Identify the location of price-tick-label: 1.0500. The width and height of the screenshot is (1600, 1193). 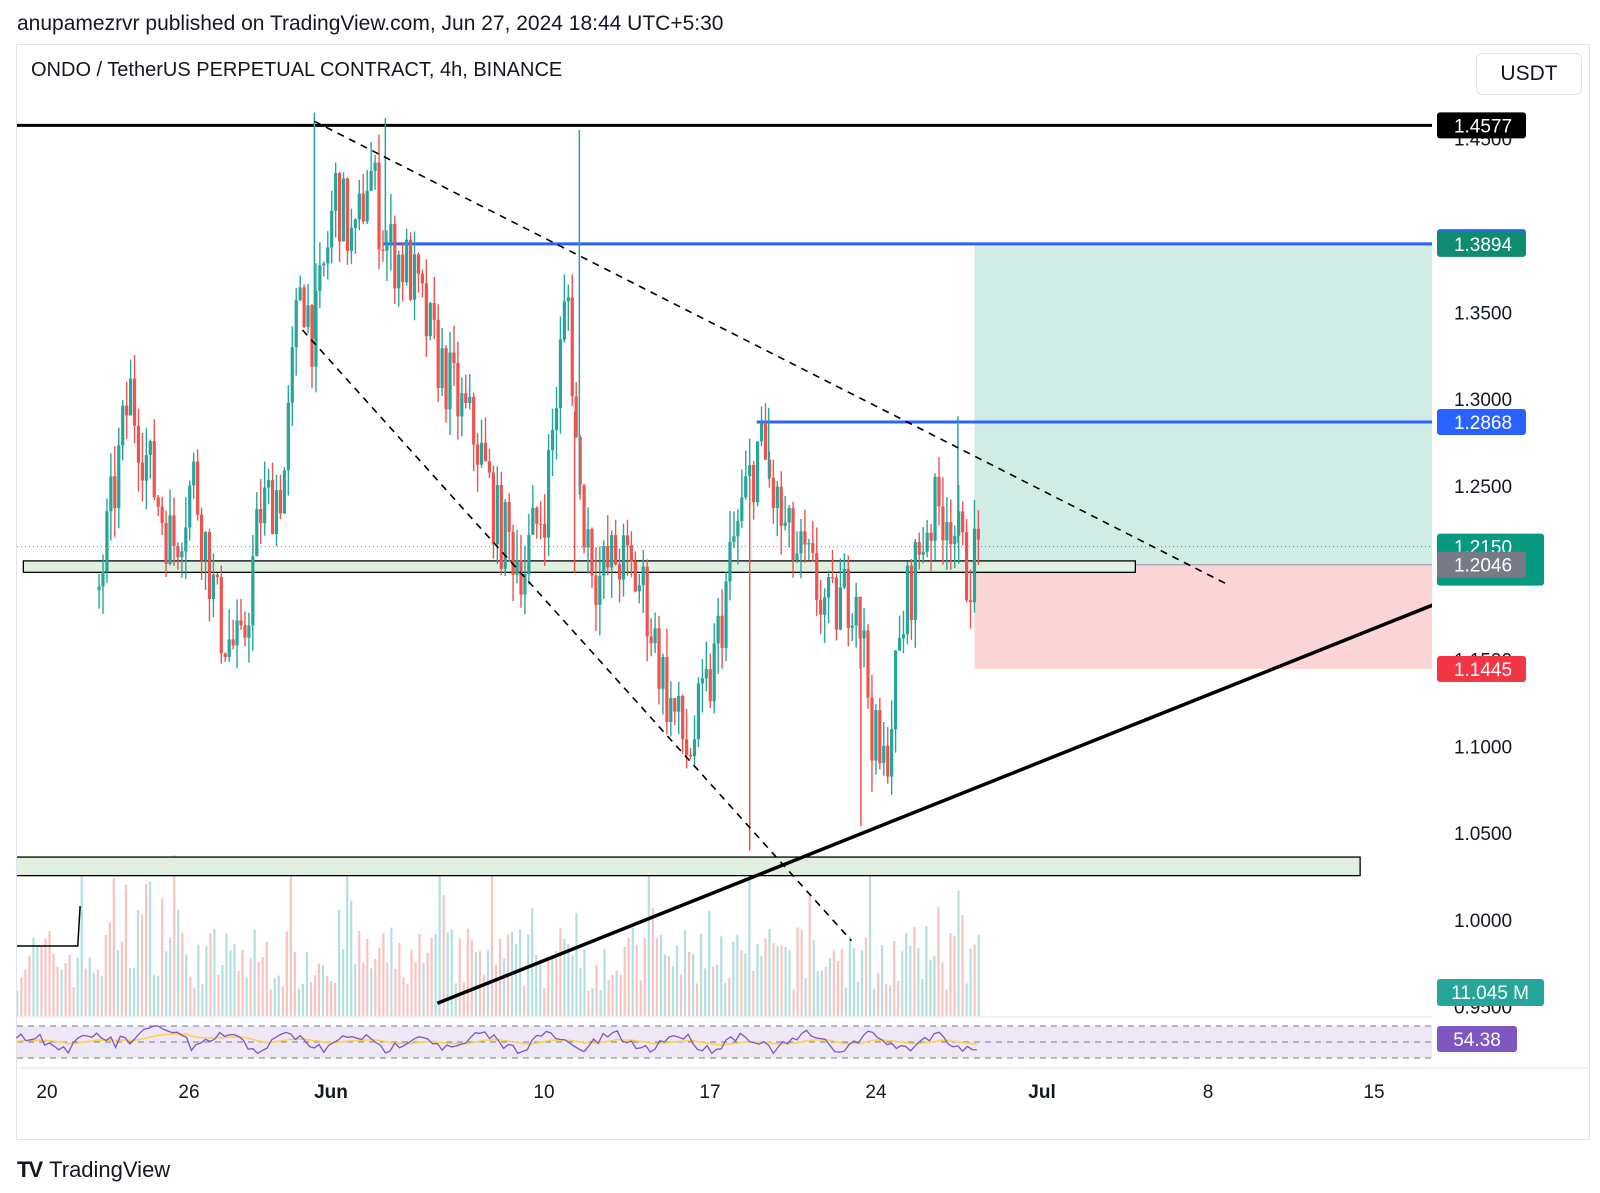
(1483, 834).